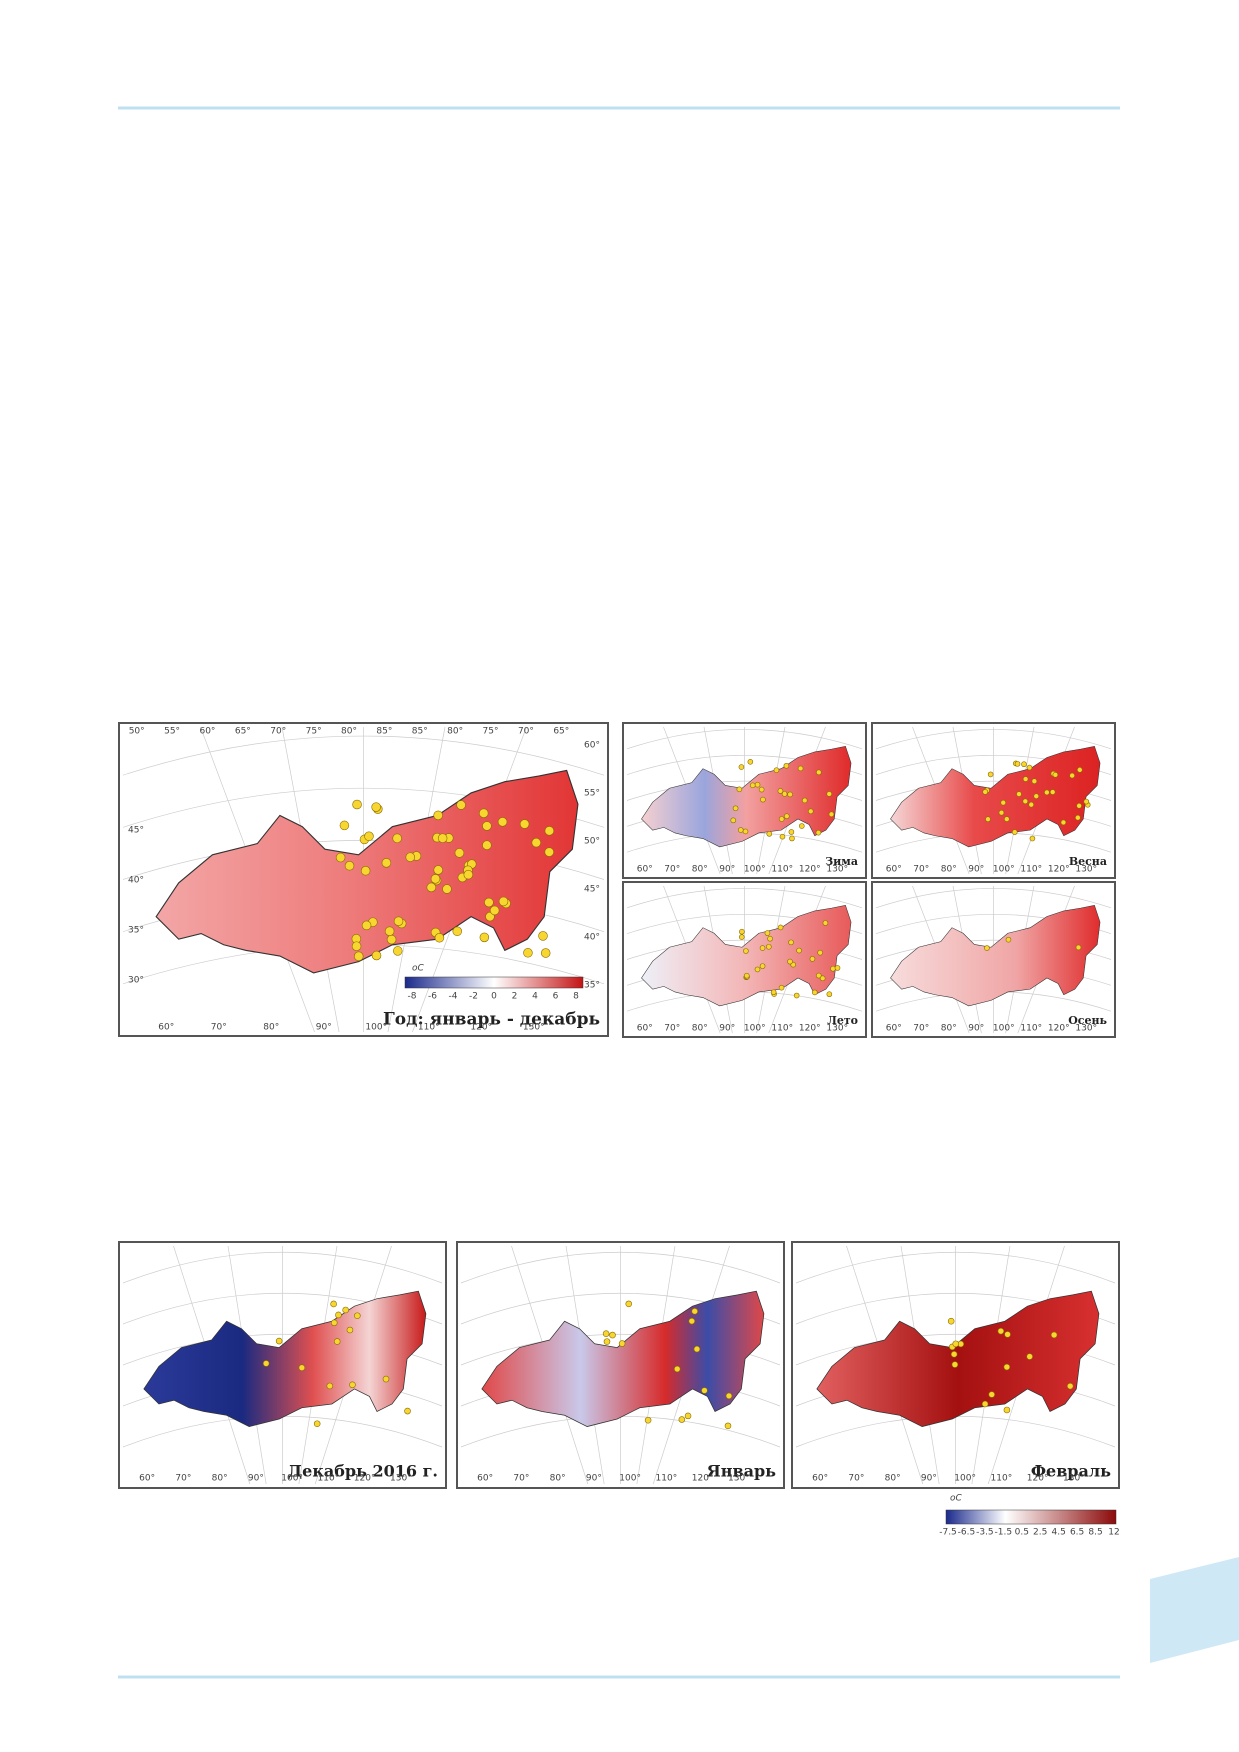 Image resolution: width=1239 pixels, height=1752 pixels. Describe the element at coordinates (491, 1020) in the screenshot. I see `map-title: Год: январь - декабрь` at that location.